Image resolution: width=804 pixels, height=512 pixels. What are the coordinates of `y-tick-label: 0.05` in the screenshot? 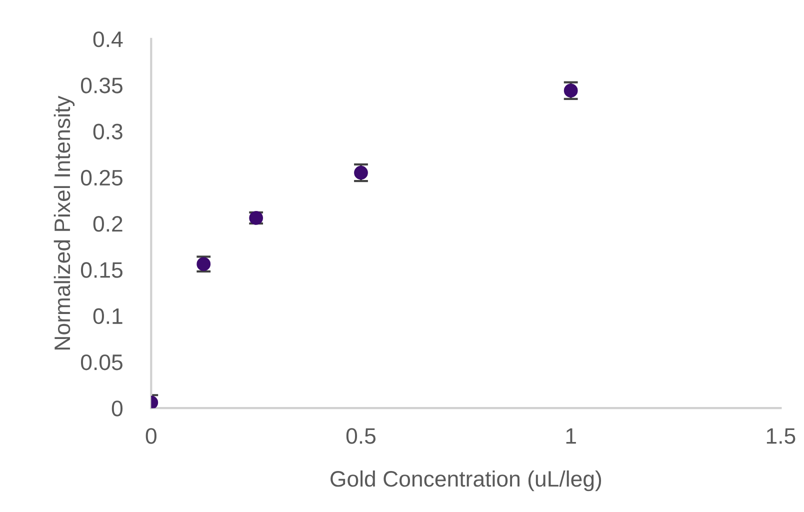 It's located at (101, 362).